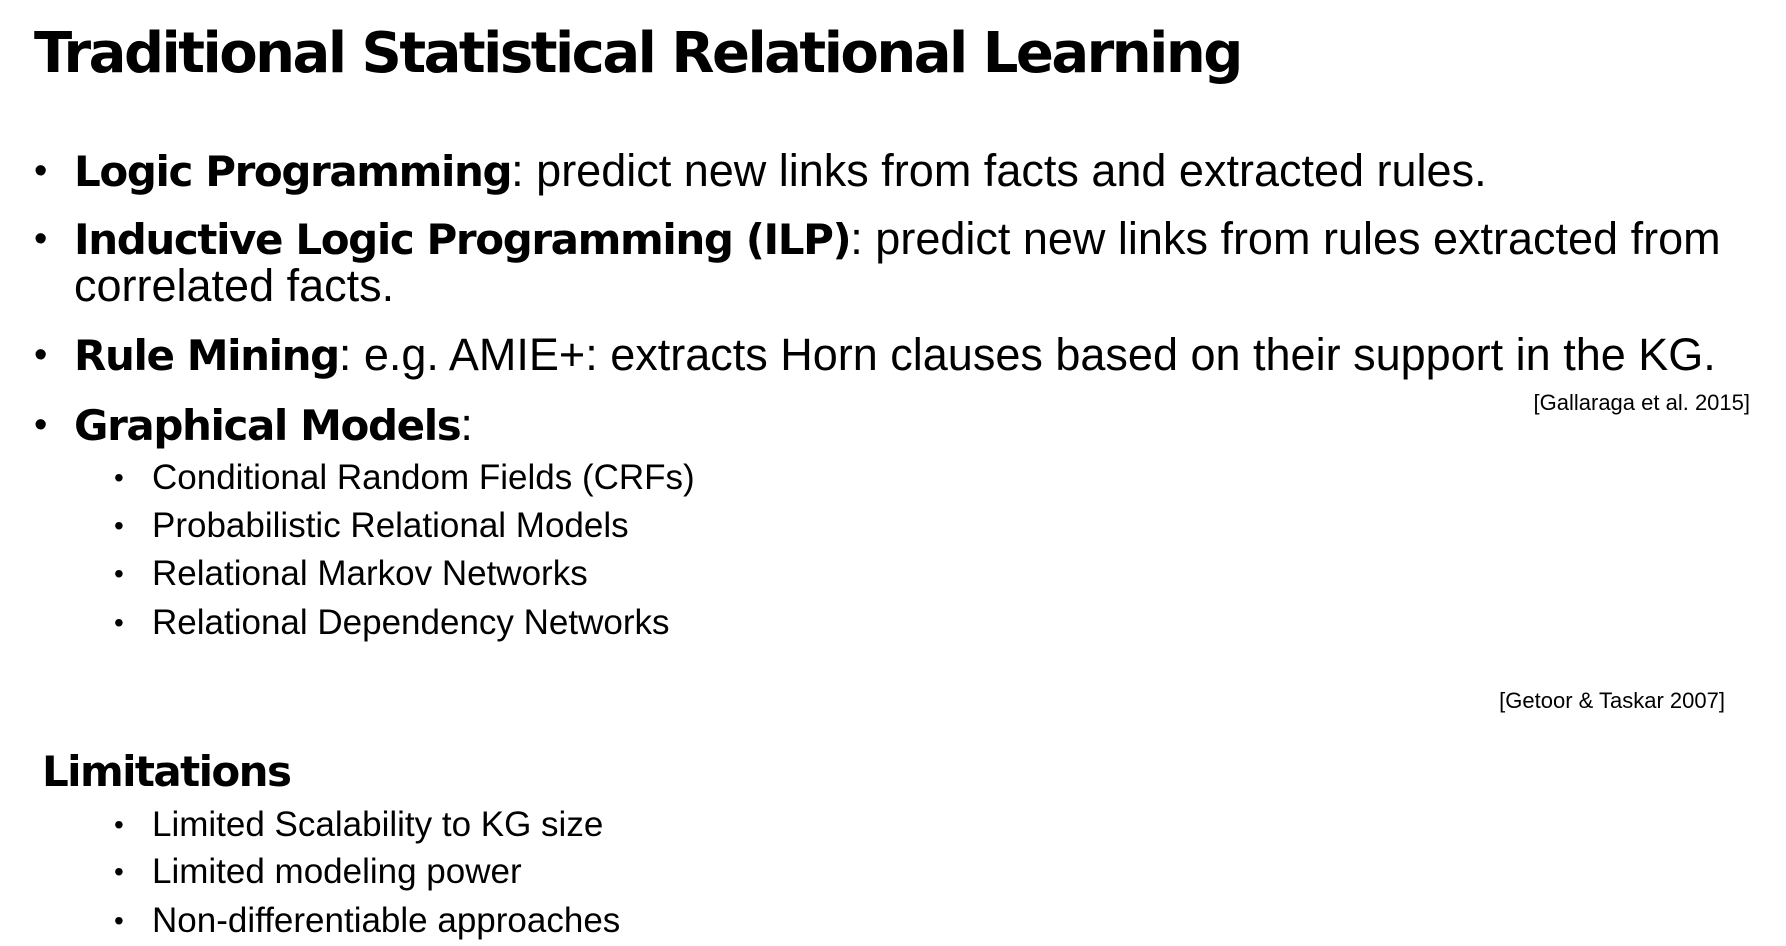 Image resolution: width=1786 pixels, height=946 pixels. What do you see at coordinates (351, 574) in the screenshot?
I see `sub-bullet-item: Relational Markov Networks` at bounding box center [351, 574].